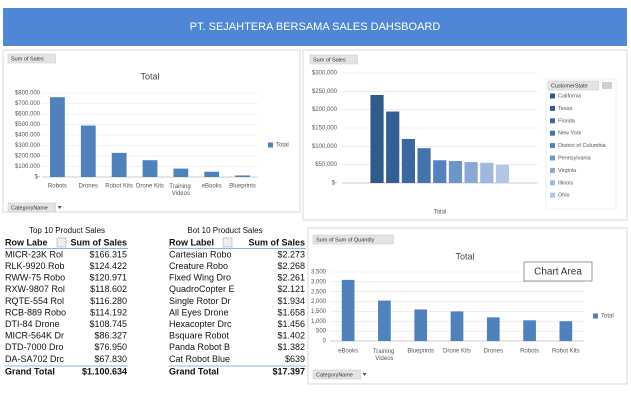 This screenshot has height=403, width=631. Describe the element at coordinates (212, 187) in the screenshot. I see `x-tick-label: eBooks` at that location.